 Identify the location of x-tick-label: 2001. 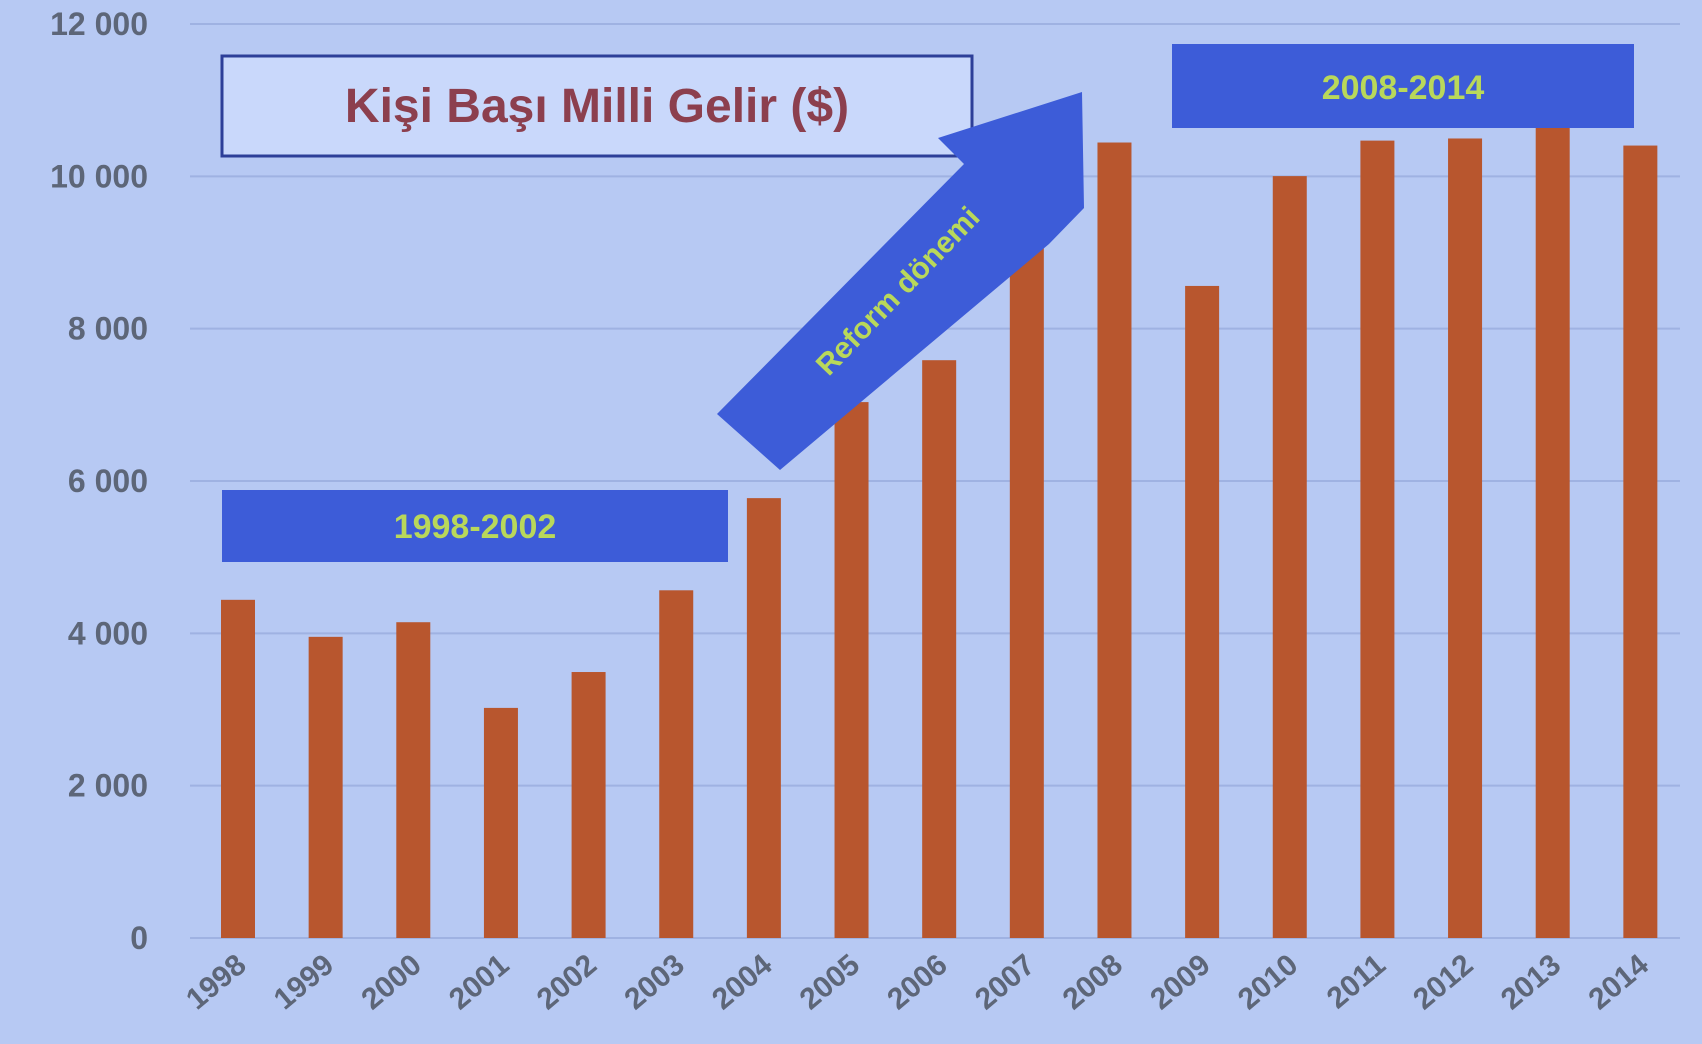
(479, 982).